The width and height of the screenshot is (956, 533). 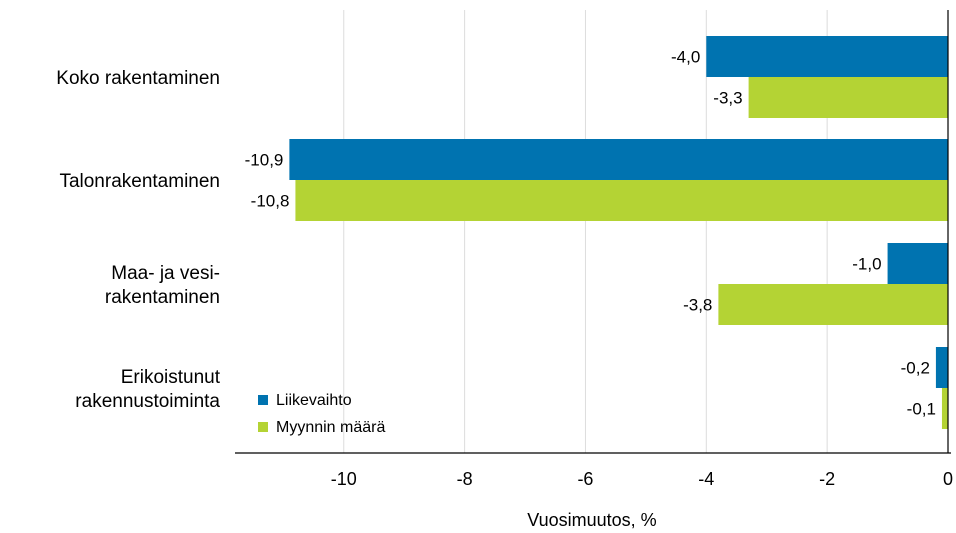 What do you see at coordinates (585, 479) in the screenshot?
I see `x-tick-label: -6` at bounding box center [585, 479].